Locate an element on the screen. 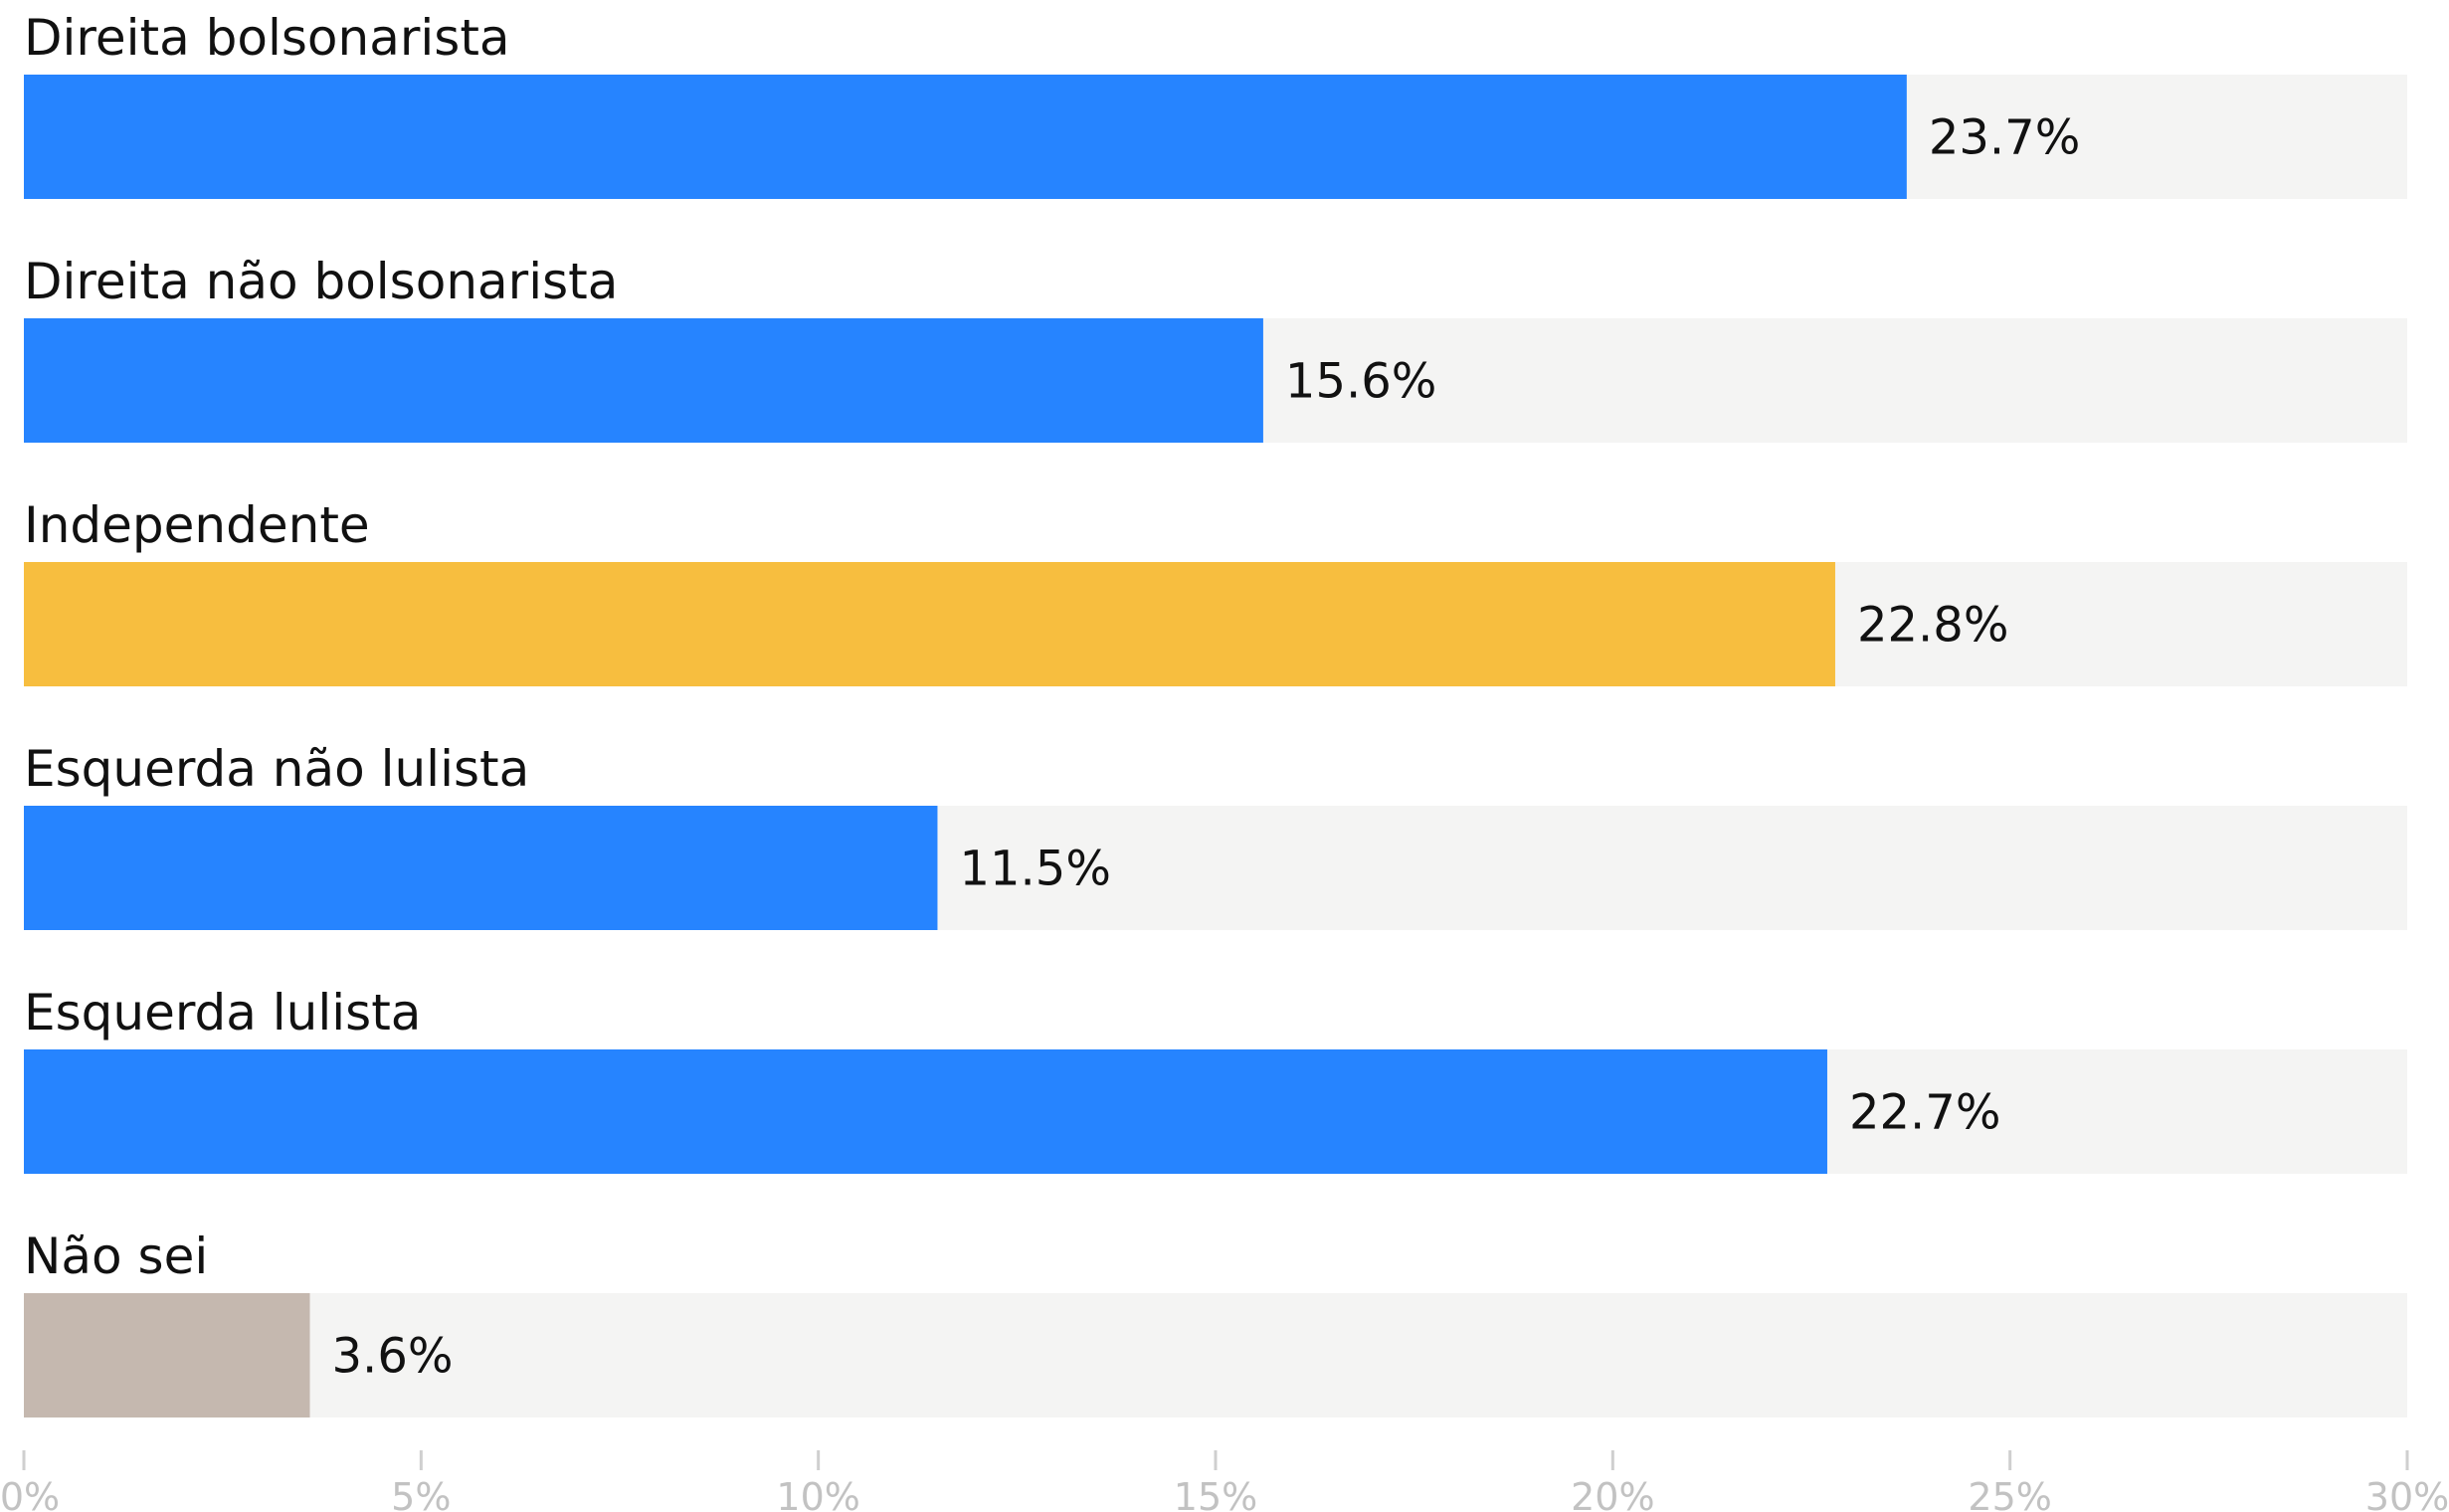 The width and height of the screenshot is (2449, 1512). x-tick-label: 10% is located at coordinates (817, 1493).